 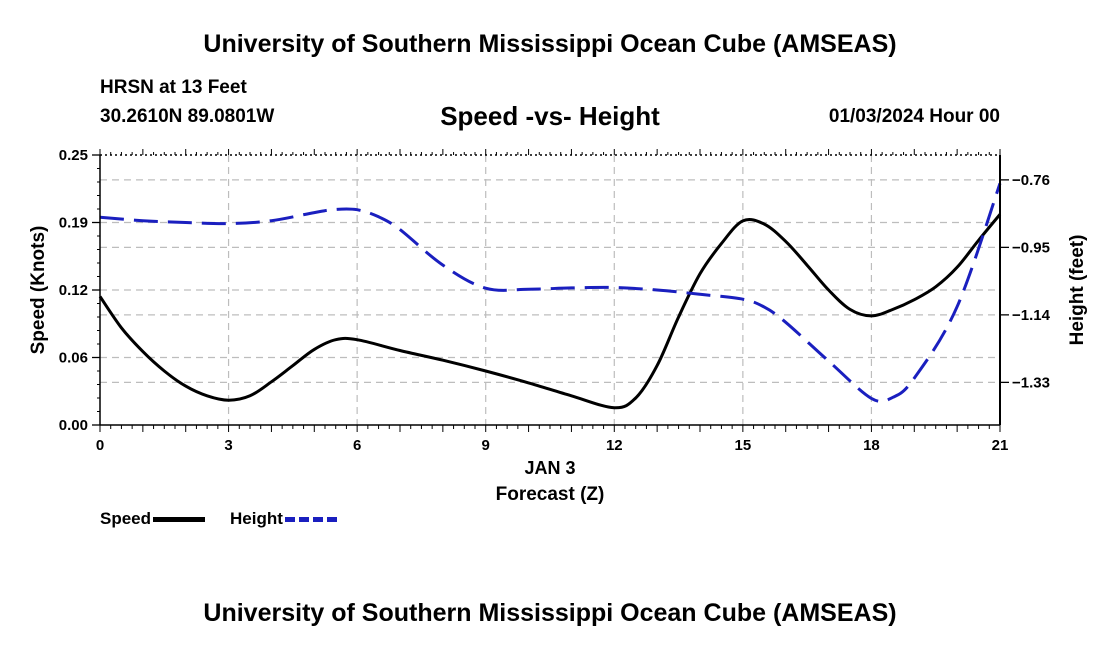 I want to click on legend-speed: Speed, so click(x=153, y=519).